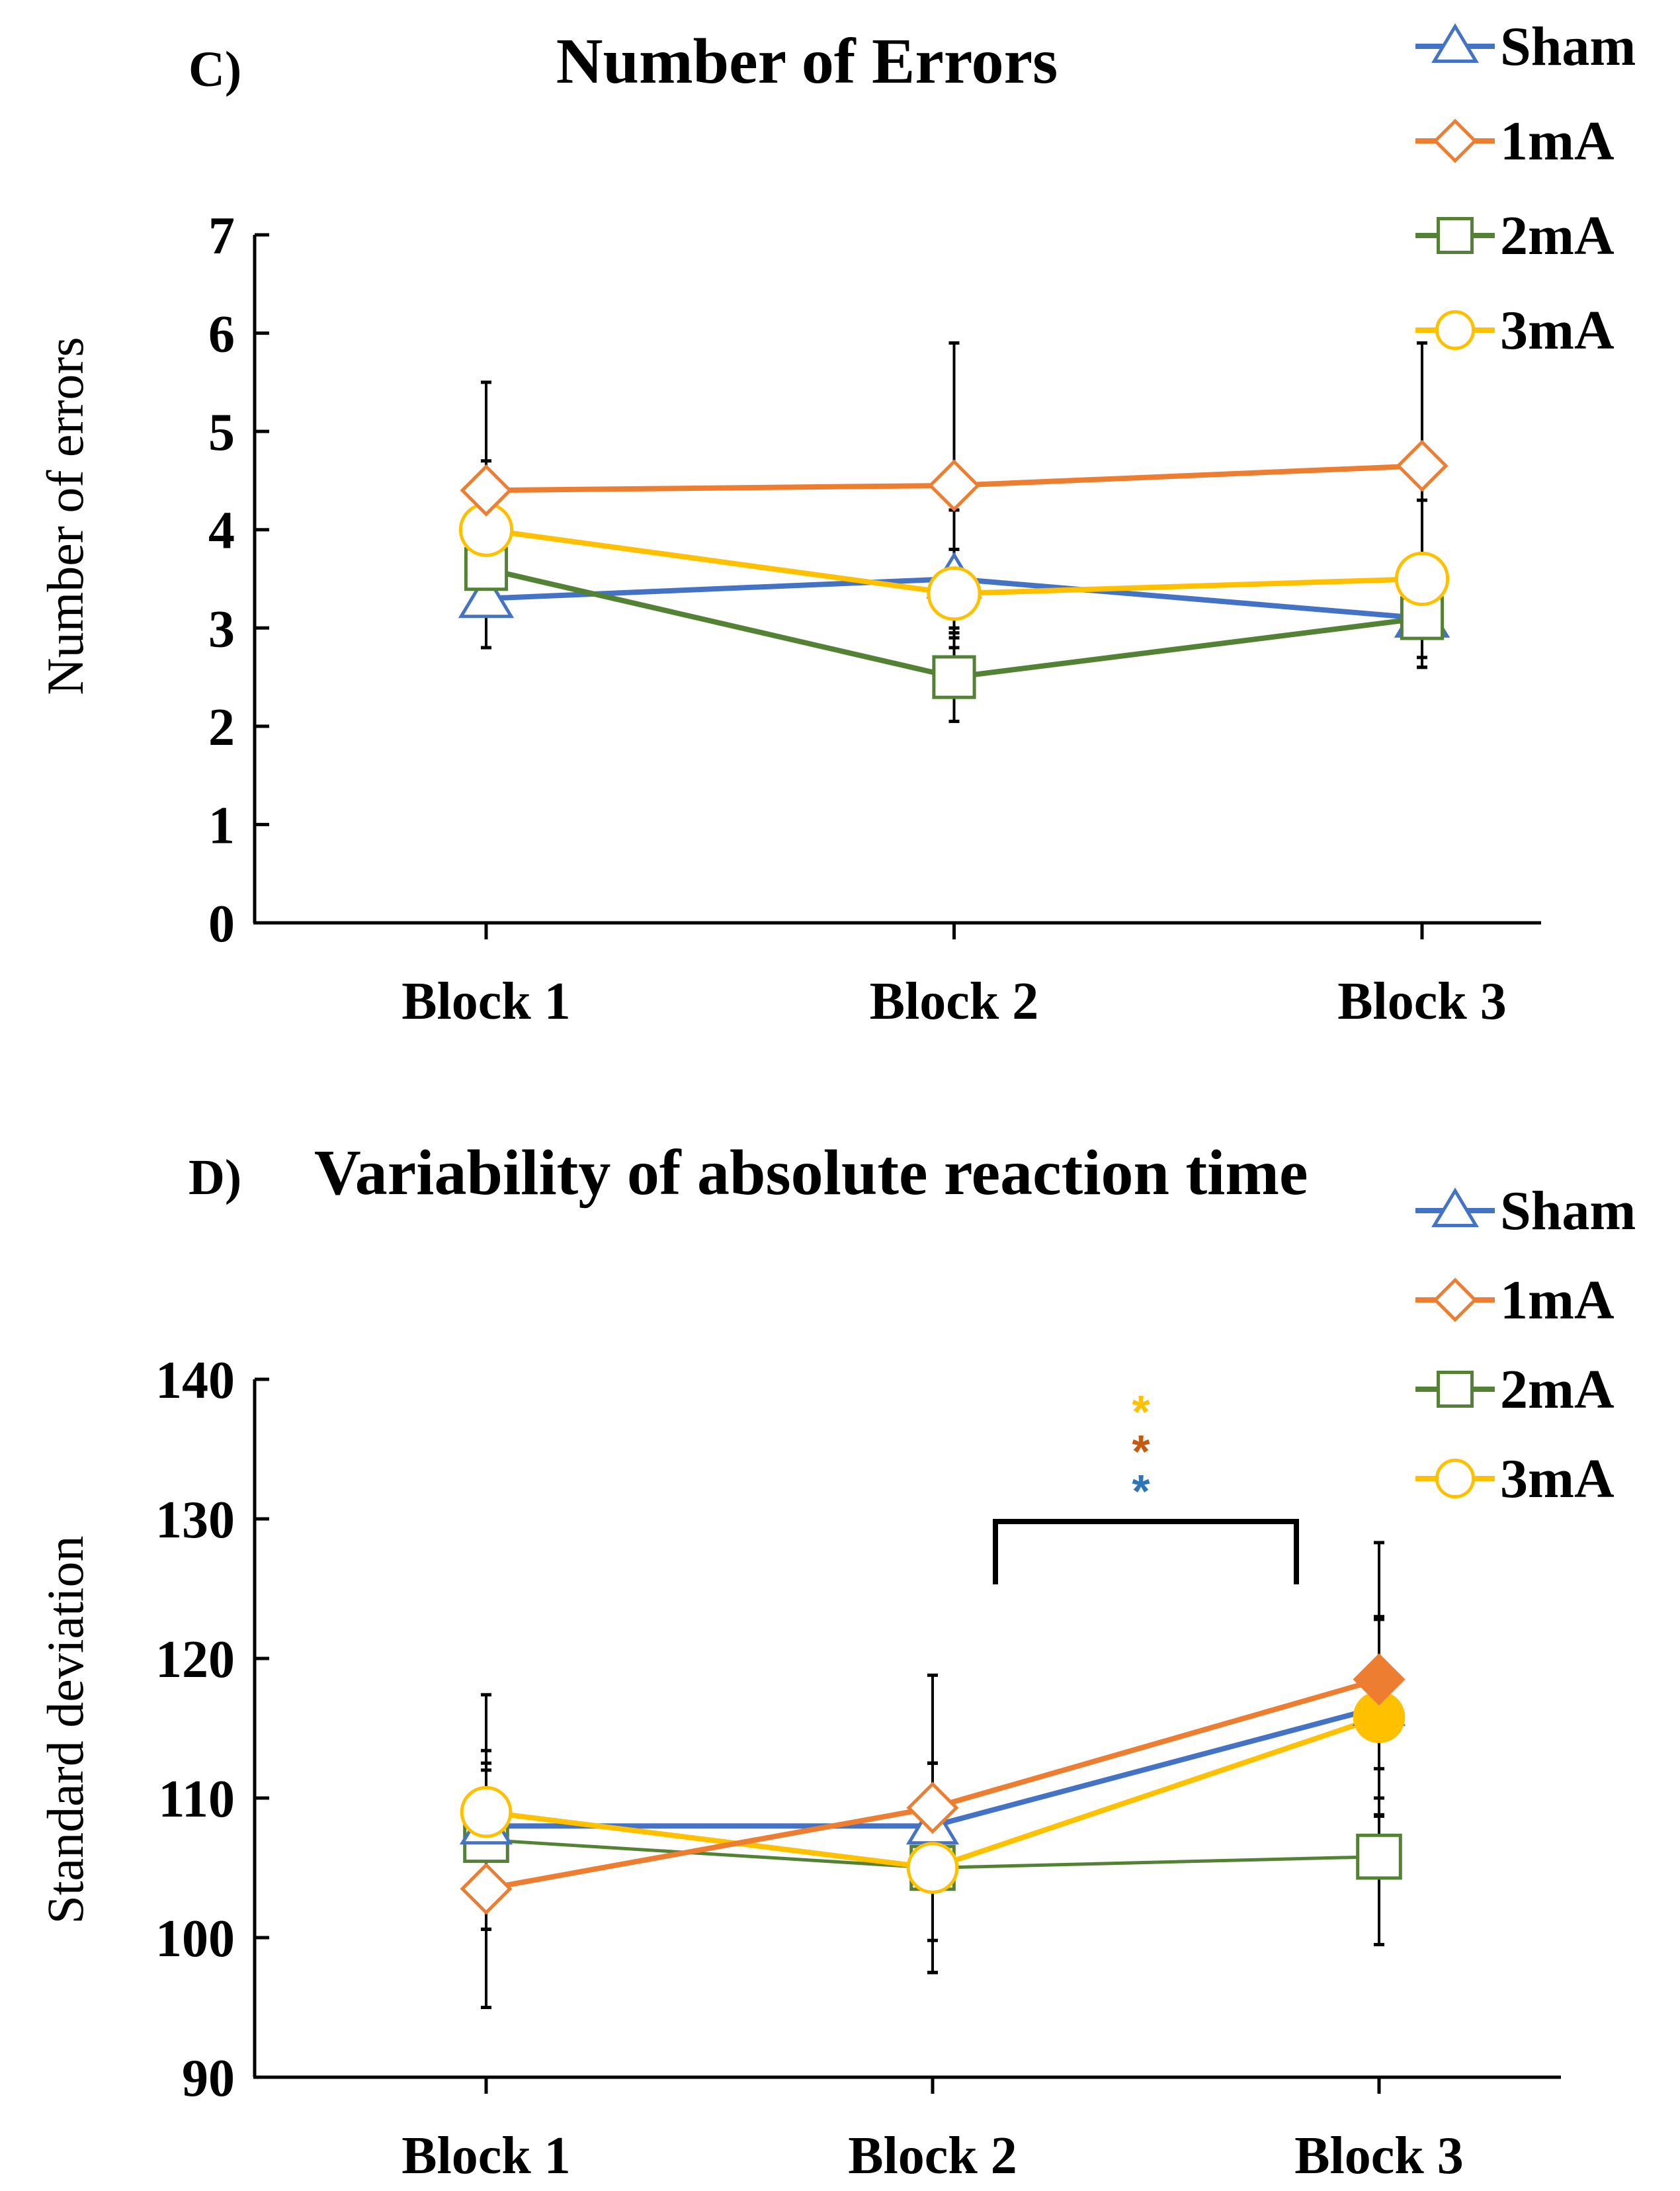 The height and width of the screenshot is (2191, 1680). I want to click on y-tick-label: 130, so click(195, 1520).